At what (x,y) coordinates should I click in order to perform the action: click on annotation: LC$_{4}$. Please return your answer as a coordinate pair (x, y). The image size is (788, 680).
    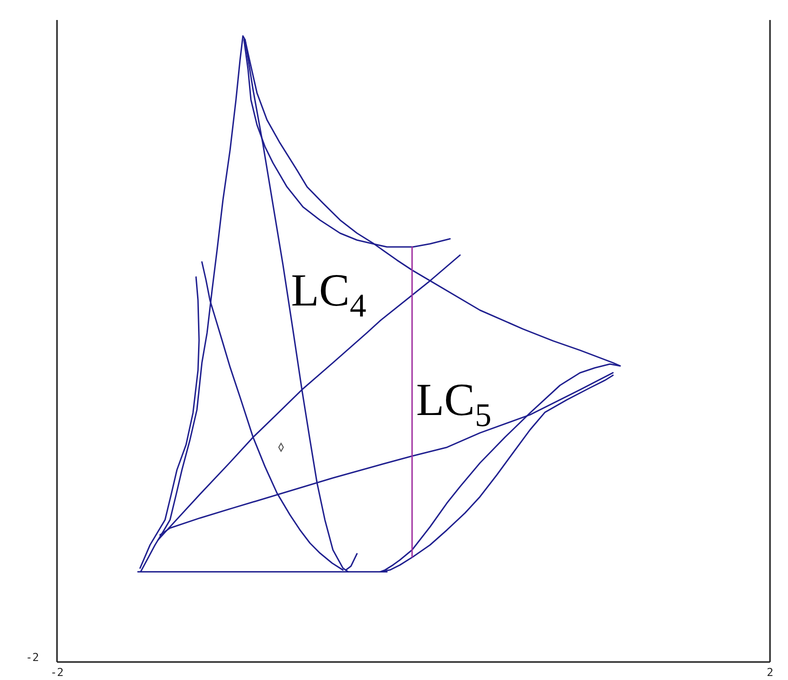
    Looking at the image, I should click on (328, 294).